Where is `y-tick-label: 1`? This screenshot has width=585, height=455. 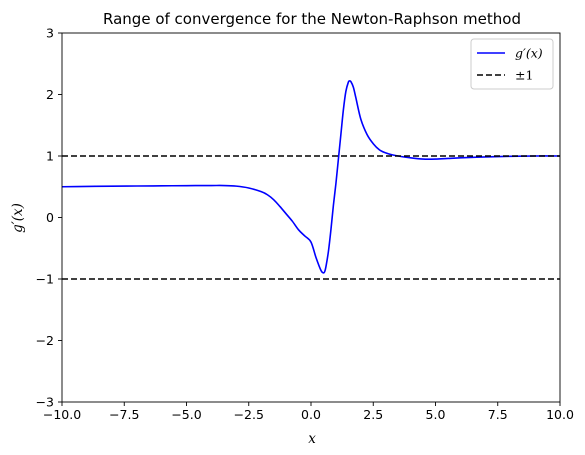
y-tick-label: 1 is located at coordinates (50, 156).